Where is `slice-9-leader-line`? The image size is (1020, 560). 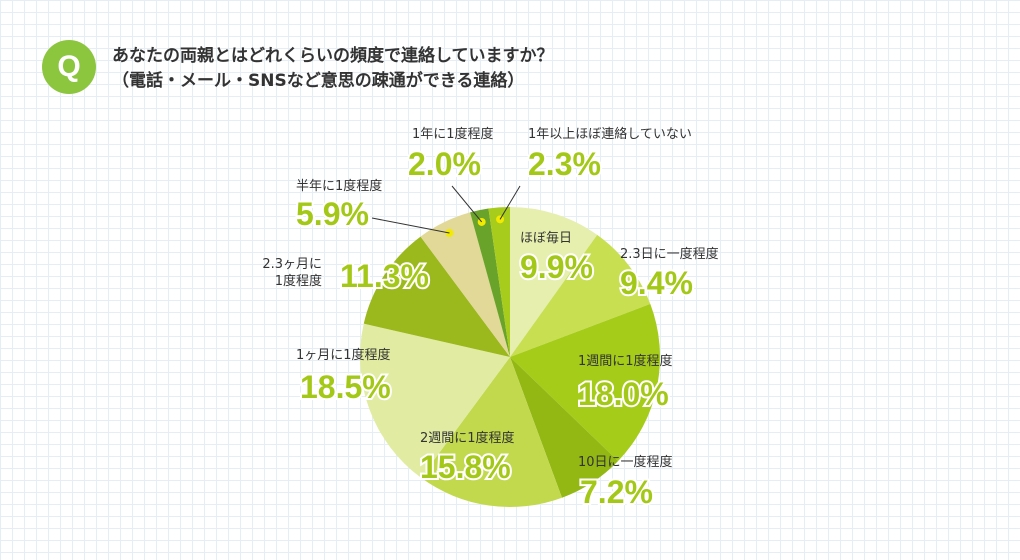
slice-9-leader-line is located at coordinates (467, 204).